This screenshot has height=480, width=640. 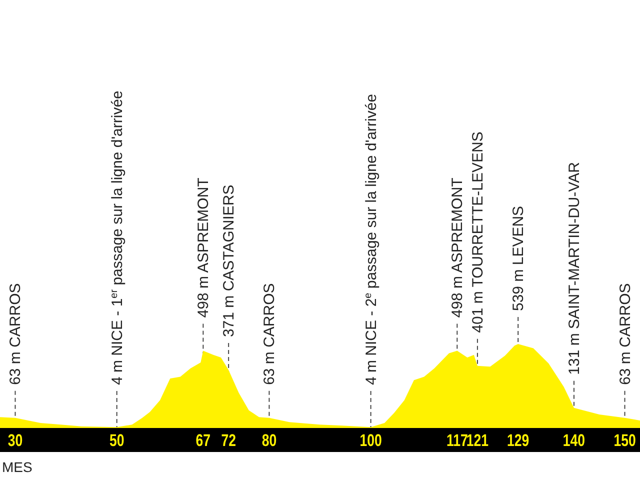 What do you see at coordinates (229, 261) in the screenshot?
I see `annotation: 371 m CASTAGNIERS` at bounding box center [229, 261].